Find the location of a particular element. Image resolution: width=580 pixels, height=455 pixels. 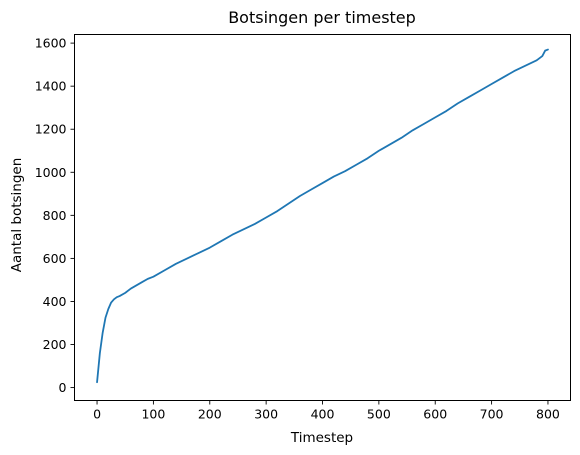

x-axis-label: Timestep is located at coordinates (321, 438).